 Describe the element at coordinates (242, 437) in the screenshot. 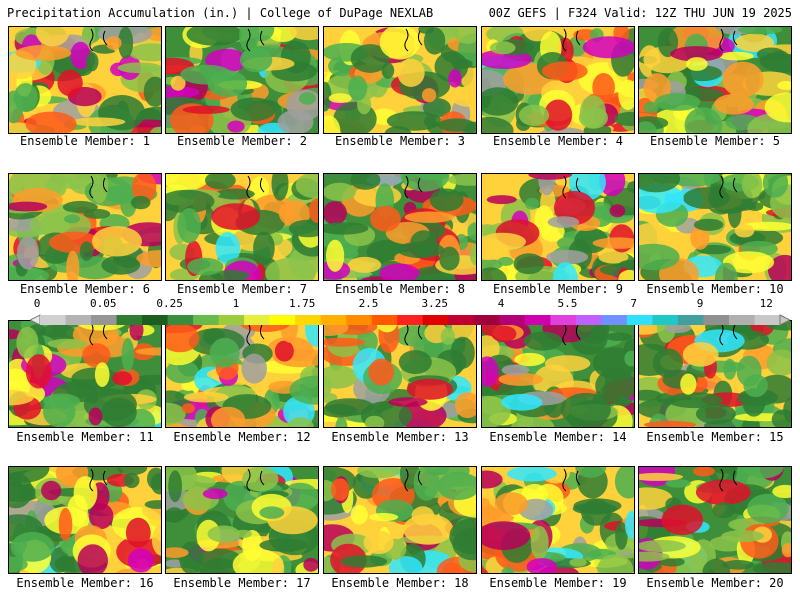

I see `ensemble-member-label: Ensemble Member: 12` at that location.